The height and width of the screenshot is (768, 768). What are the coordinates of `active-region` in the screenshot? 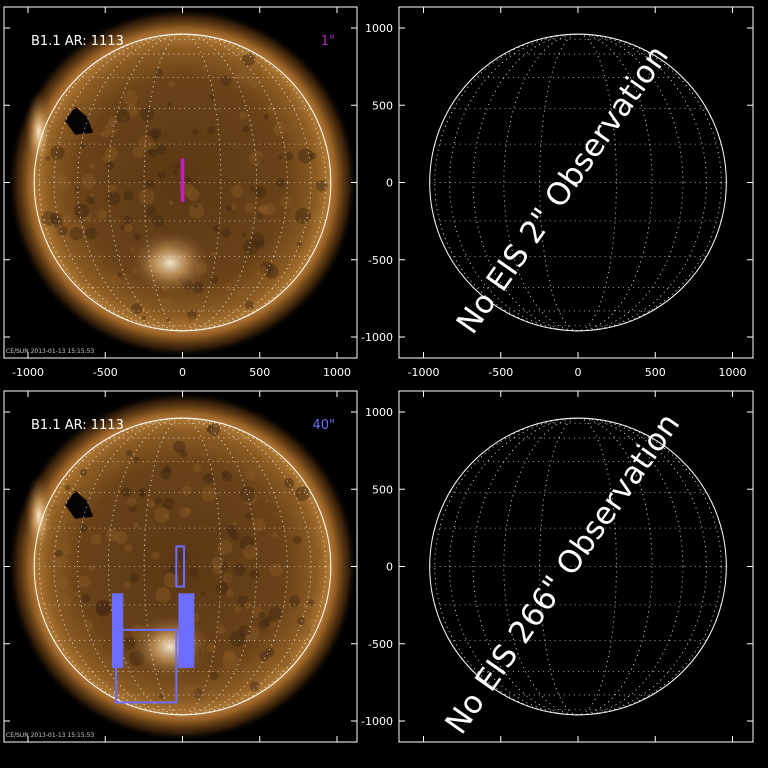 It's located at (170, 646).